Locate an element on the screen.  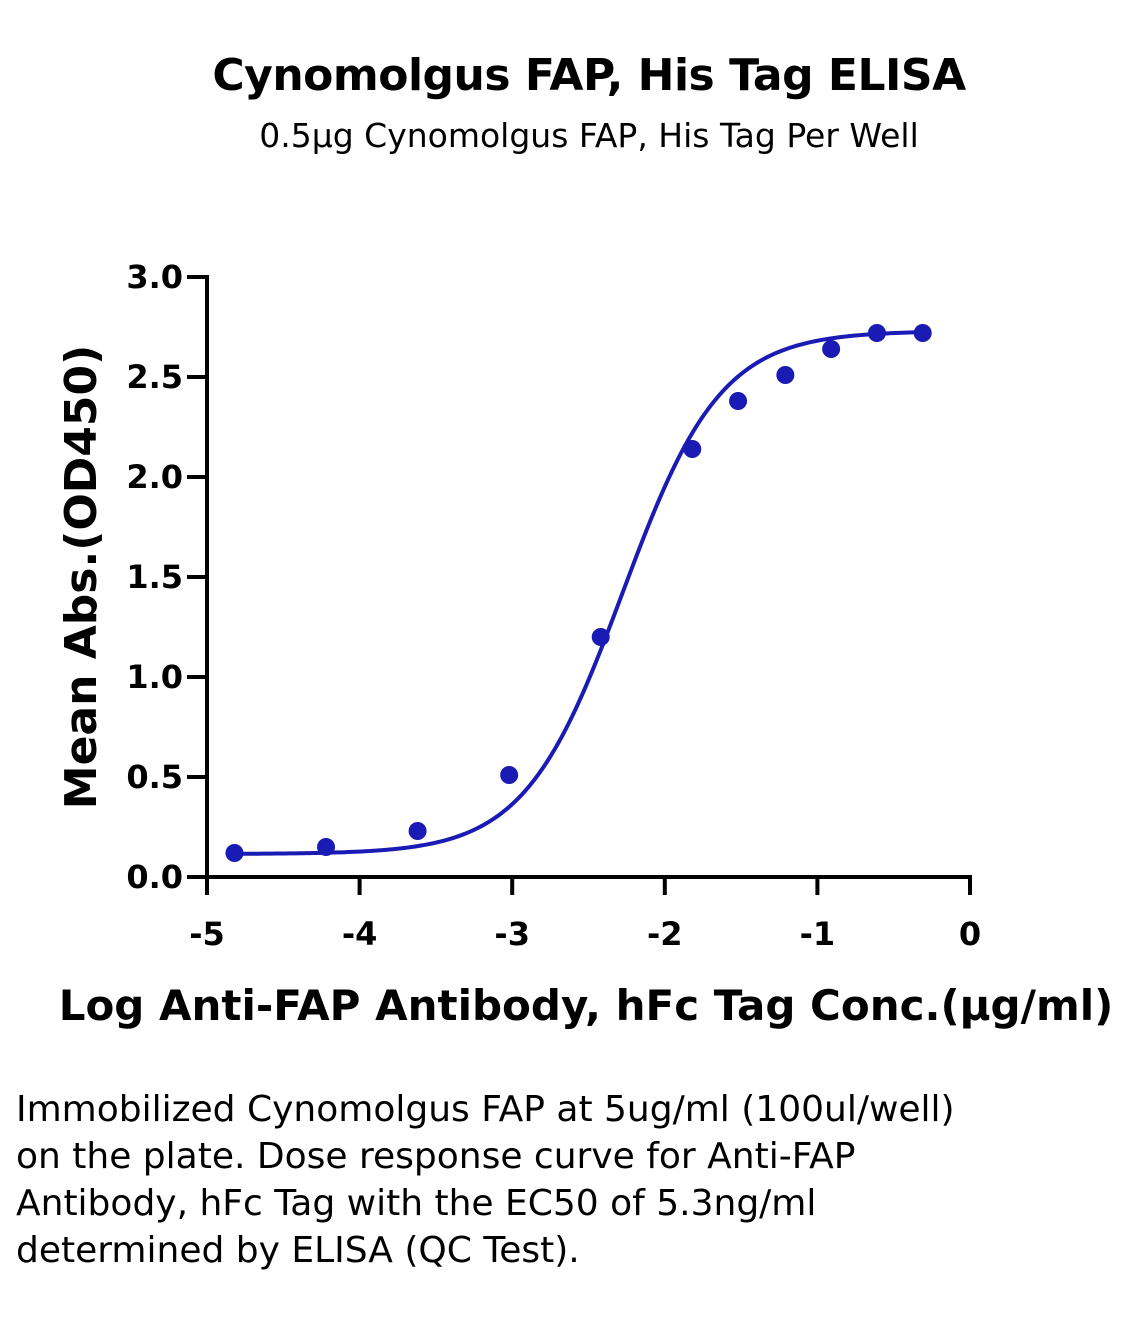
chart-title: Cynomolgus FAP, His Tag ELISA is located at coordinates (589, 75).